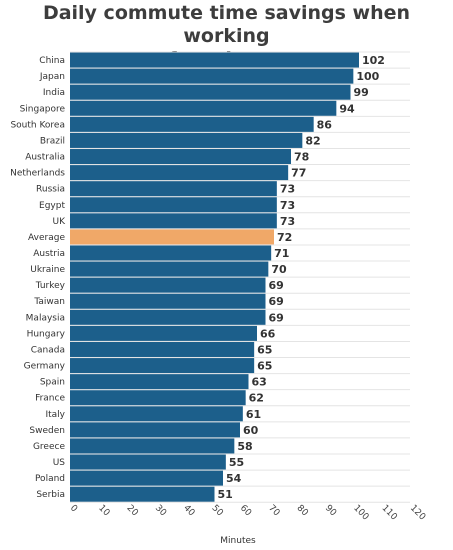 This screenshot has height=550, width=453. What do you see at coordinates (234, 478) in the screenshot?
I see `value-label: 54` at bounding box center [234, 478].